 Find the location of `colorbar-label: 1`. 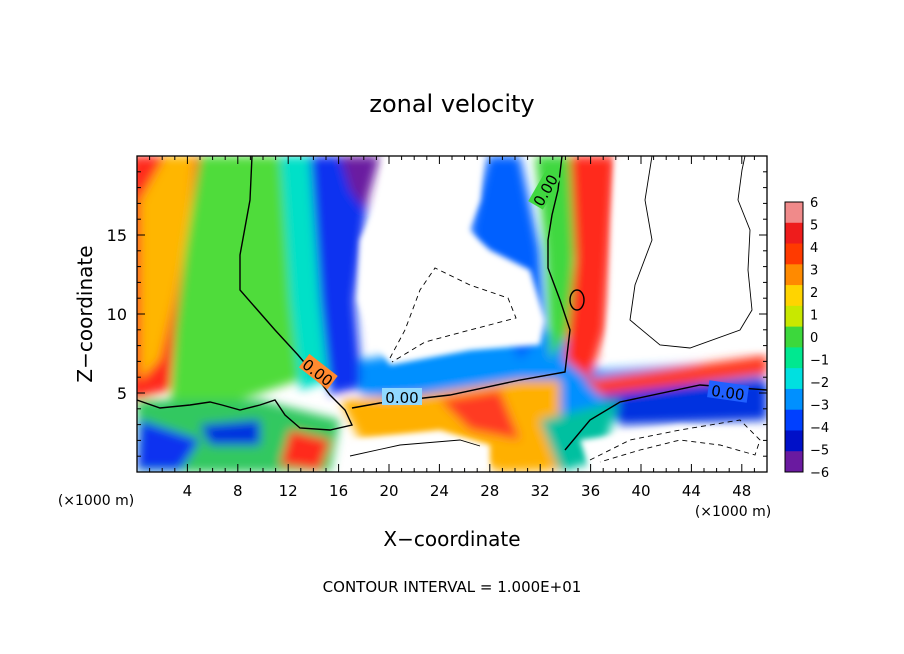

colorbar-label: 1 is located at coordinates (814, 316).